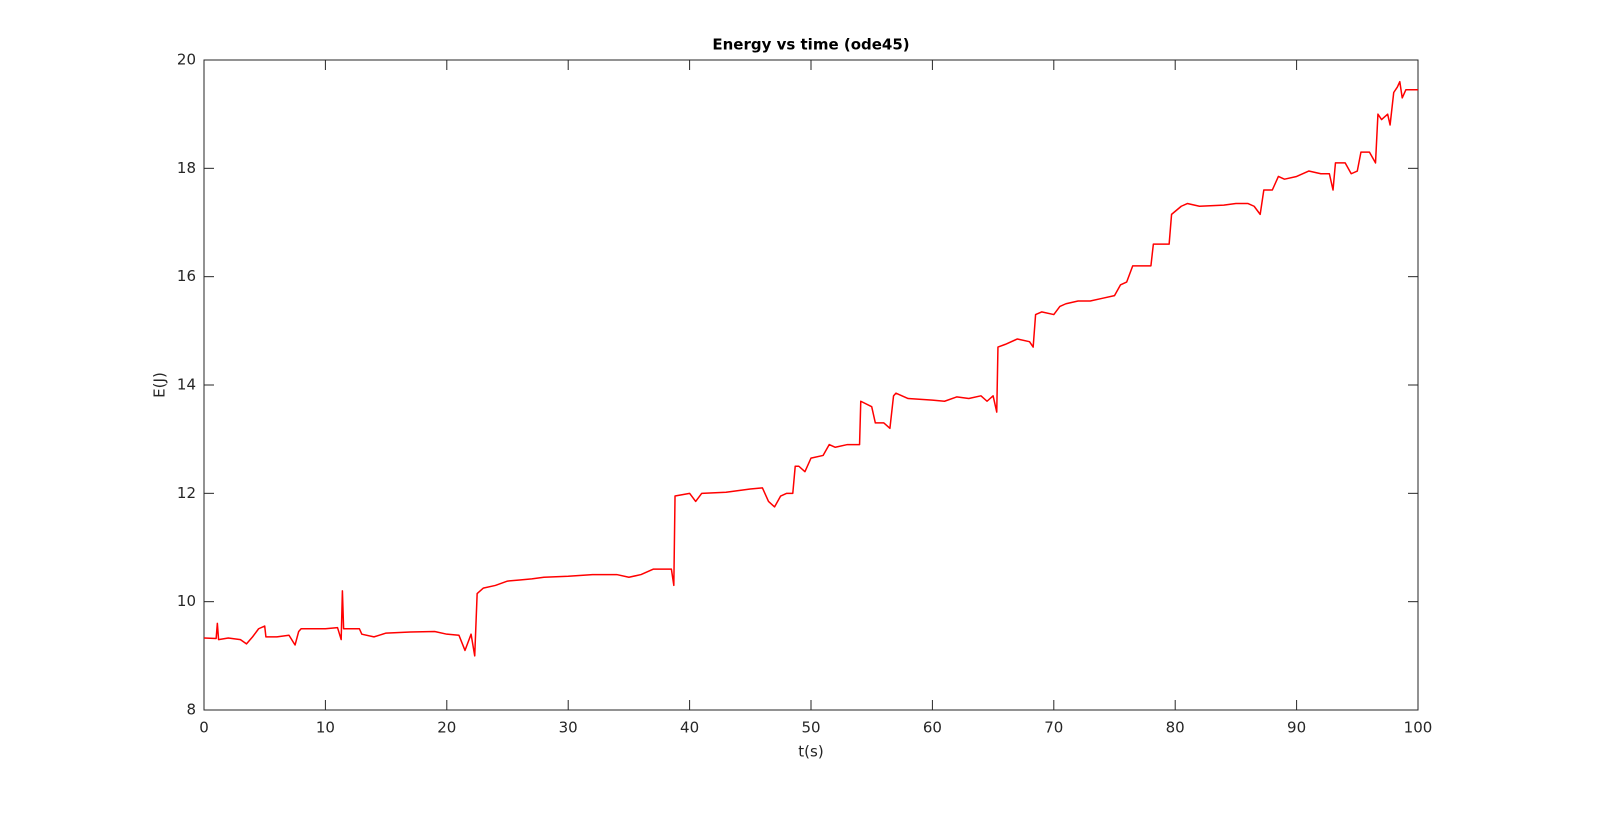 Image resolution: width=1600 pixels, height=815 pixels. What do you see at coordinates (446, 728) in the screenshot?
I see `x-tick-label: 20` at bounding box center [446, 728].